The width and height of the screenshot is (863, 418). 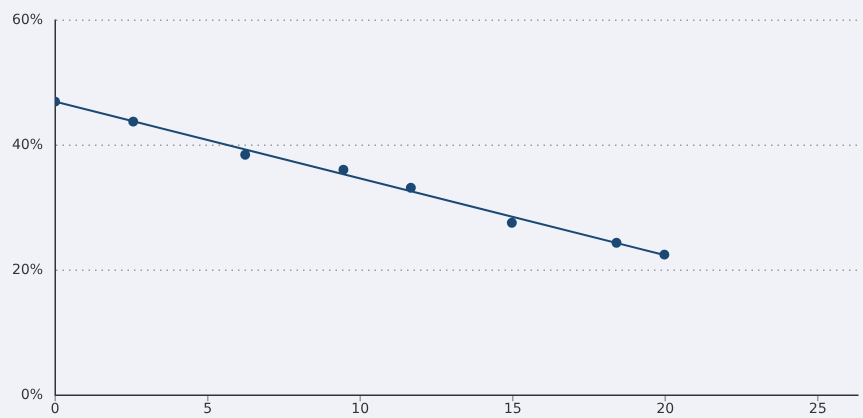 What do you see at coordinates (55, 409) in the screenshot?
I see `x-tick-label: 0` at bounding box center [55, 409].